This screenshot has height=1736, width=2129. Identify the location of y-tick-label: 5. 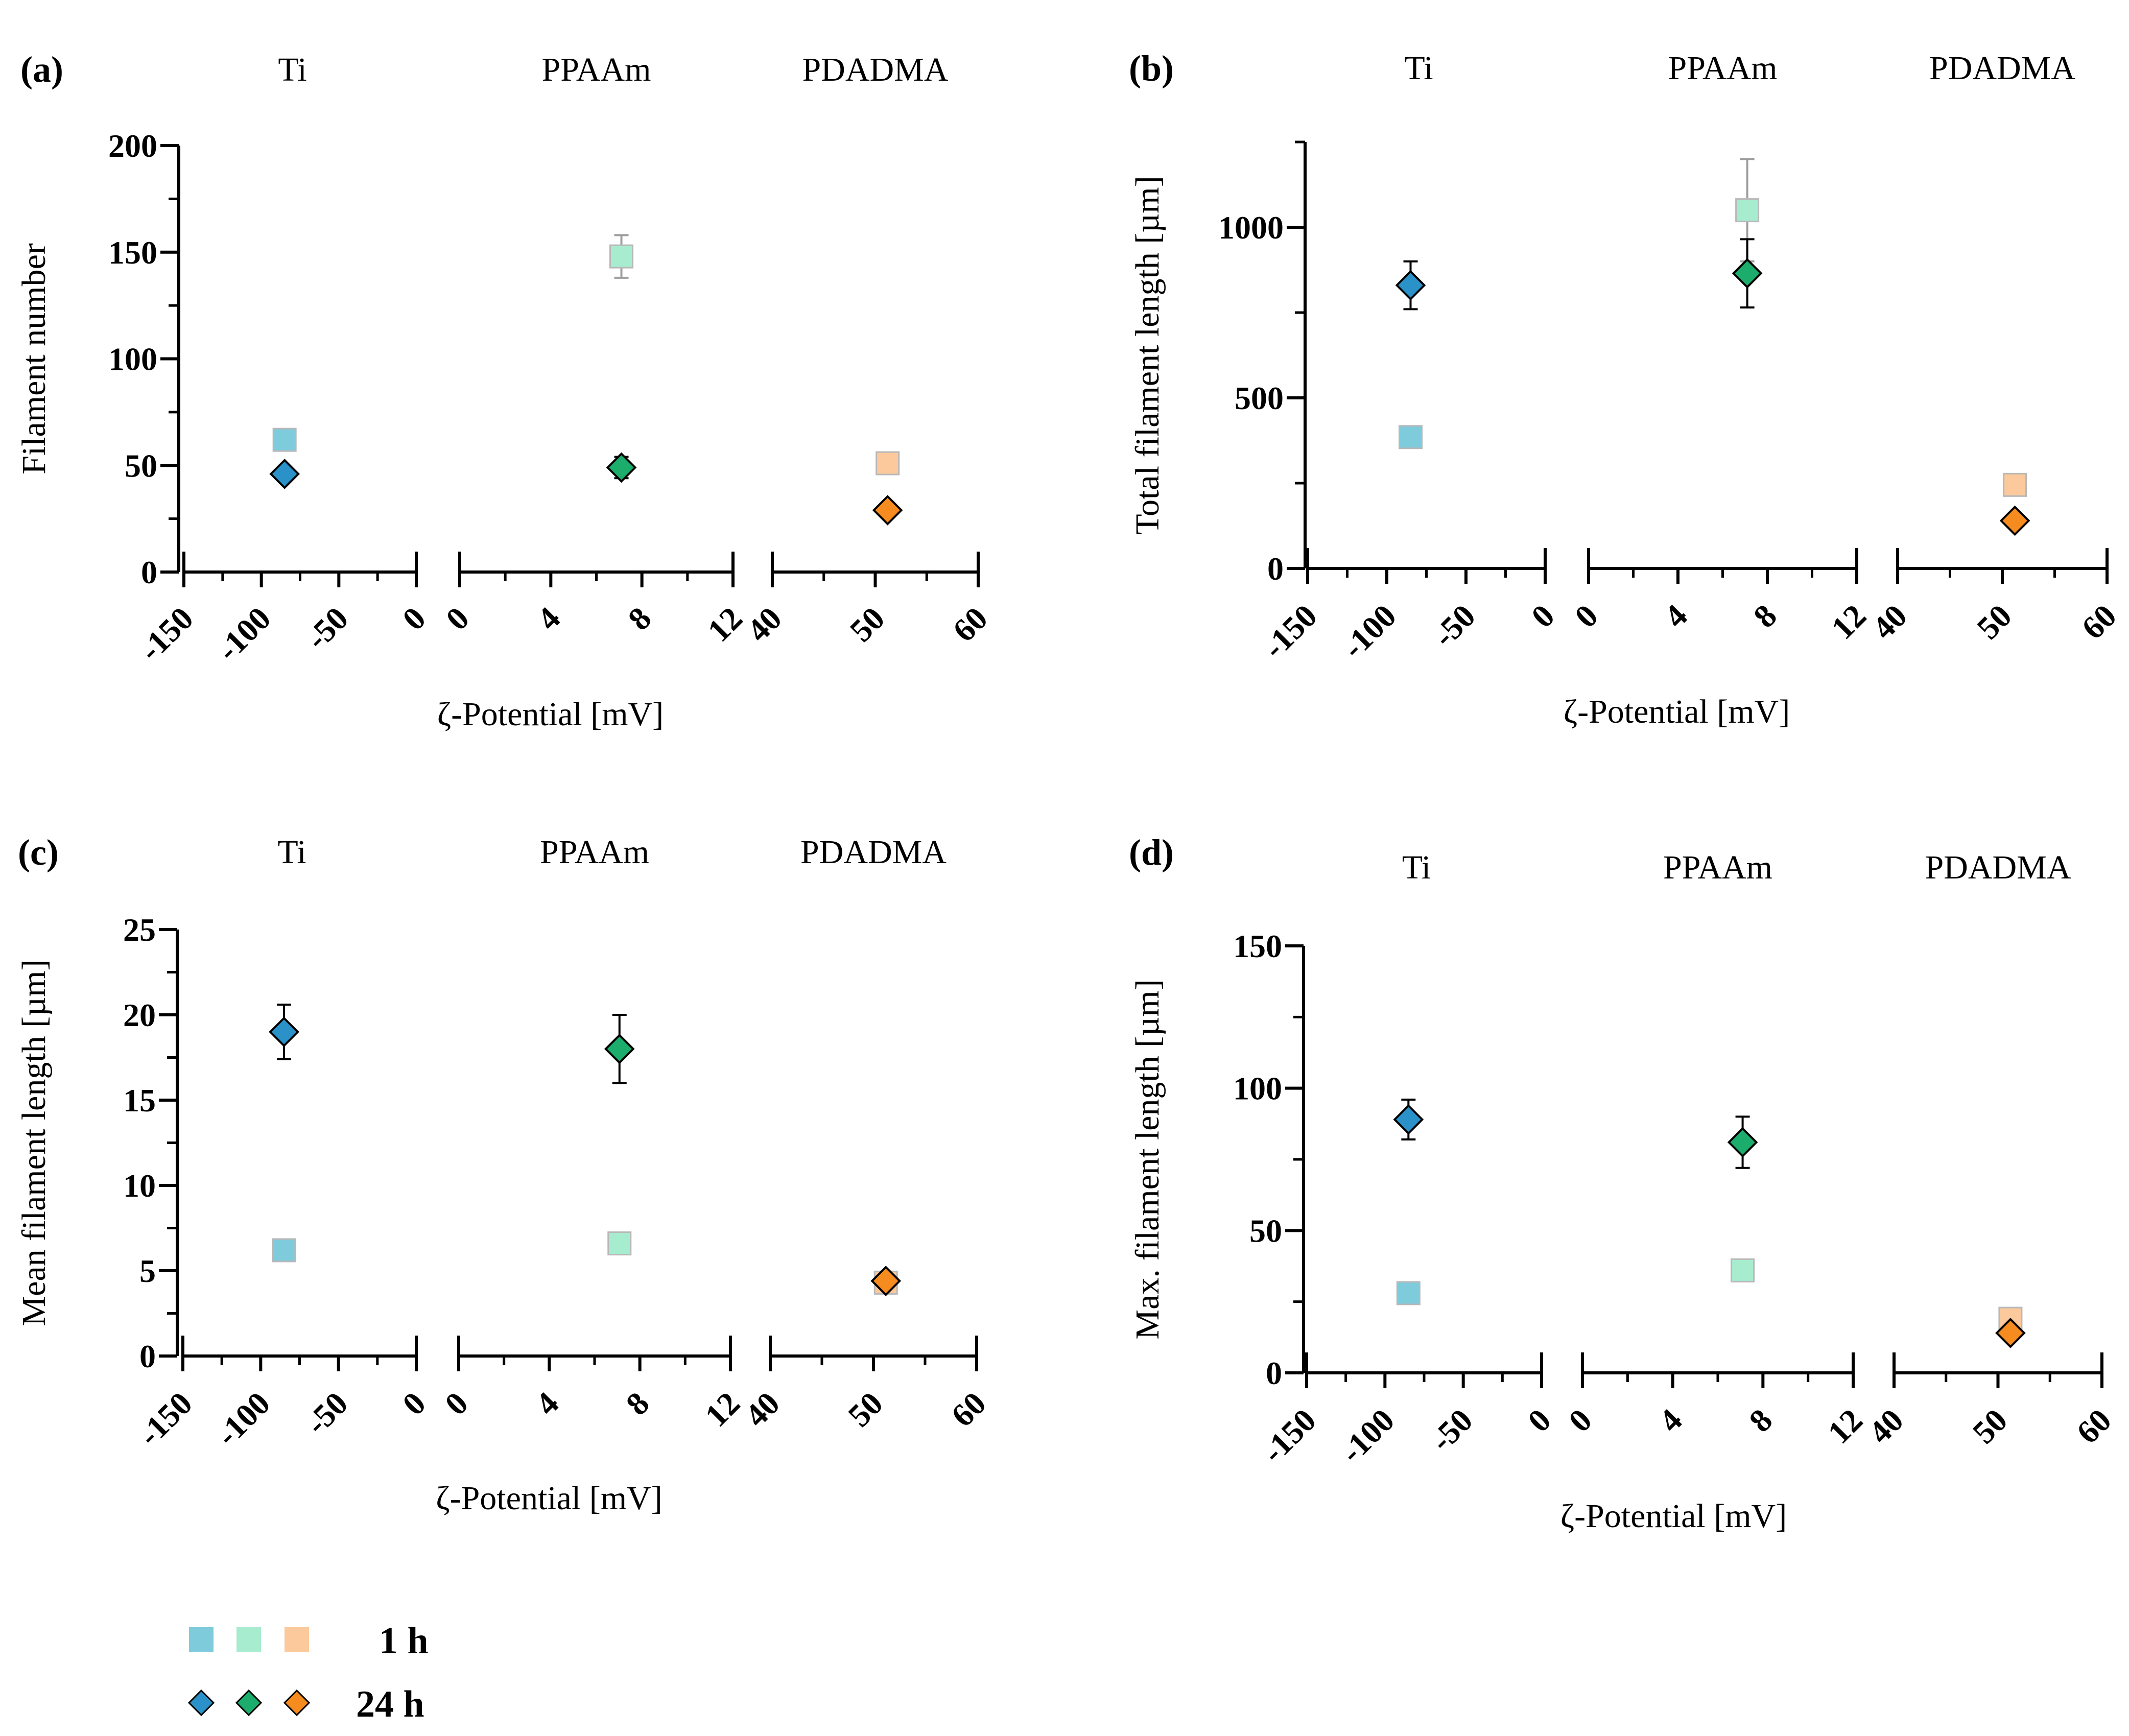
(148, 1271).